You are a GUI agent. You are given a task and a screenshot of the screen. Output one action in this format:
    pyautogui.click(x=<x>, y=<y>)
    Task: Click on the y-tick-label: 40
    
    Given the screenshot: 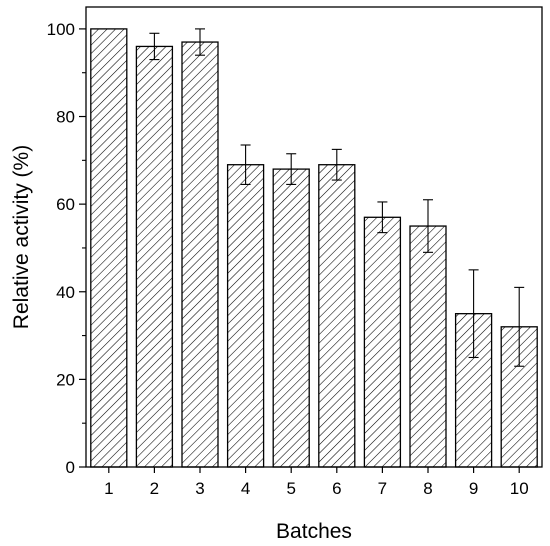 What is the action you would take?
    pyautogui.click(x=65, y=292)
    